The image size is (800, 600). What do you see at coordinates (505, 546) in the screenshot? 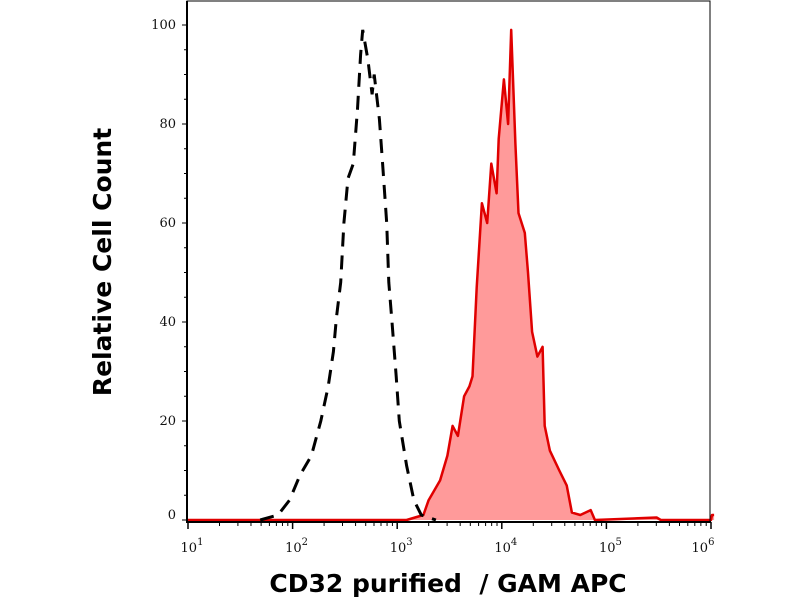
I see `x-tick-label: 10⁴` at bounding box center [505, 546].